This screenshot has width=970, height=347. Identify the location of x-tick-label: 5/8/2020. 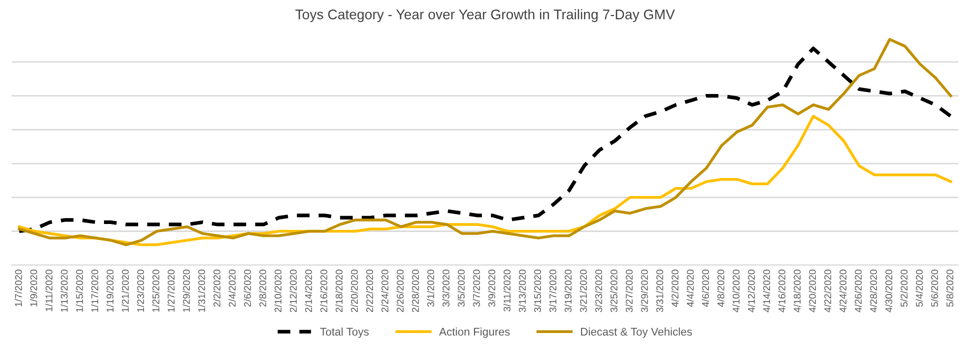
(950, 288).